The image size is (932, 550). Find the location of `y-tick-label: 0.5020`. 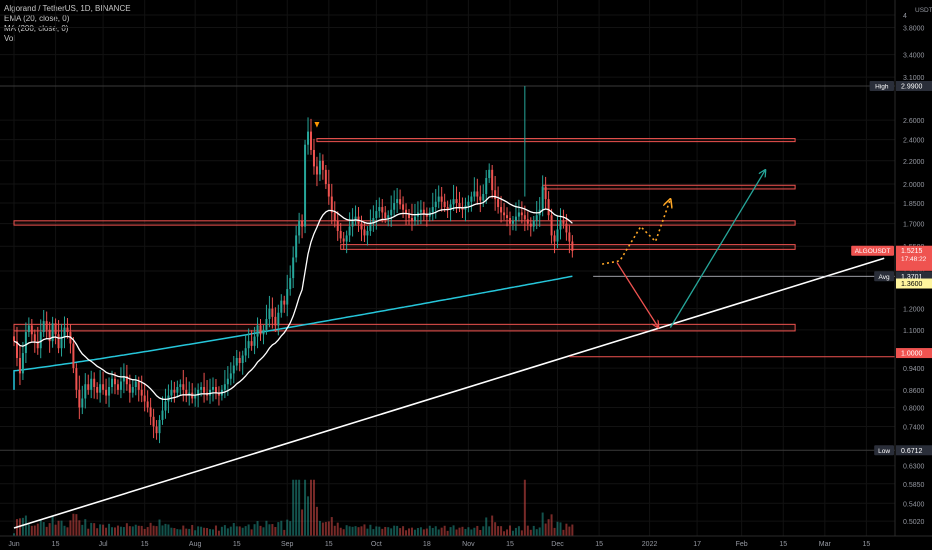

y-tick-label: 0.5020 is located at coordinates (914, 522).